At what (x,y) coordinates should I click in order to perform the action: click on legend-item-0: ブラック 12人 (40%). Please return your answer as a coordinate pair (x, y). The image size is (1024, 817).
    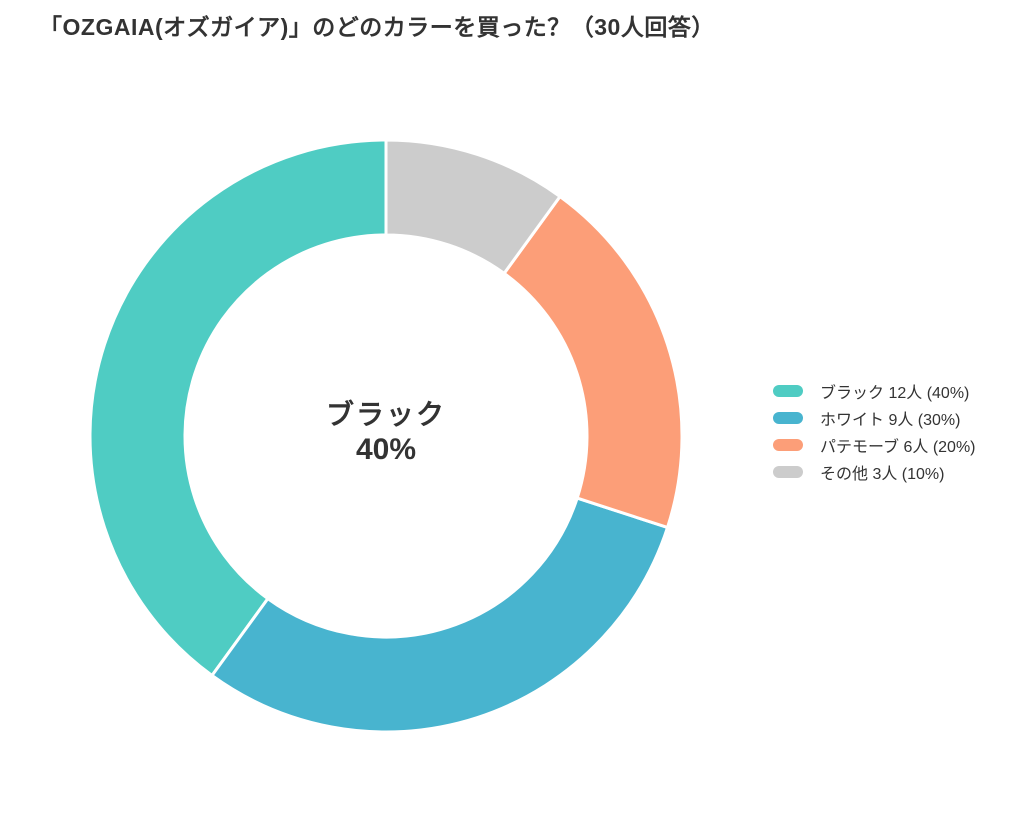
    Looking at the image, I should click on (874, 391).